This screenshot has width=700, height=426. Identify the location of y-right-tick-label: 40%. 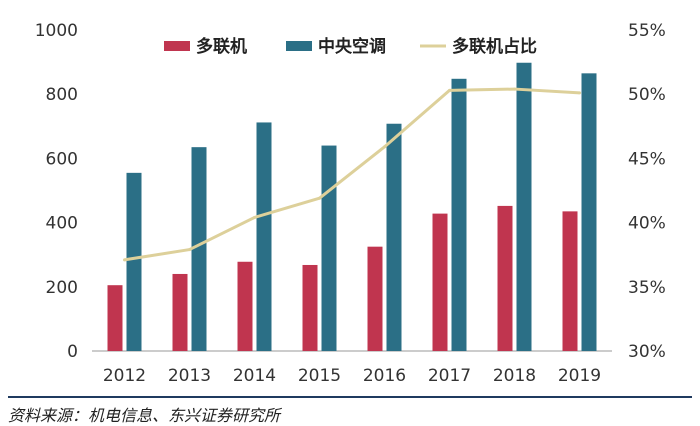
(647, 224).